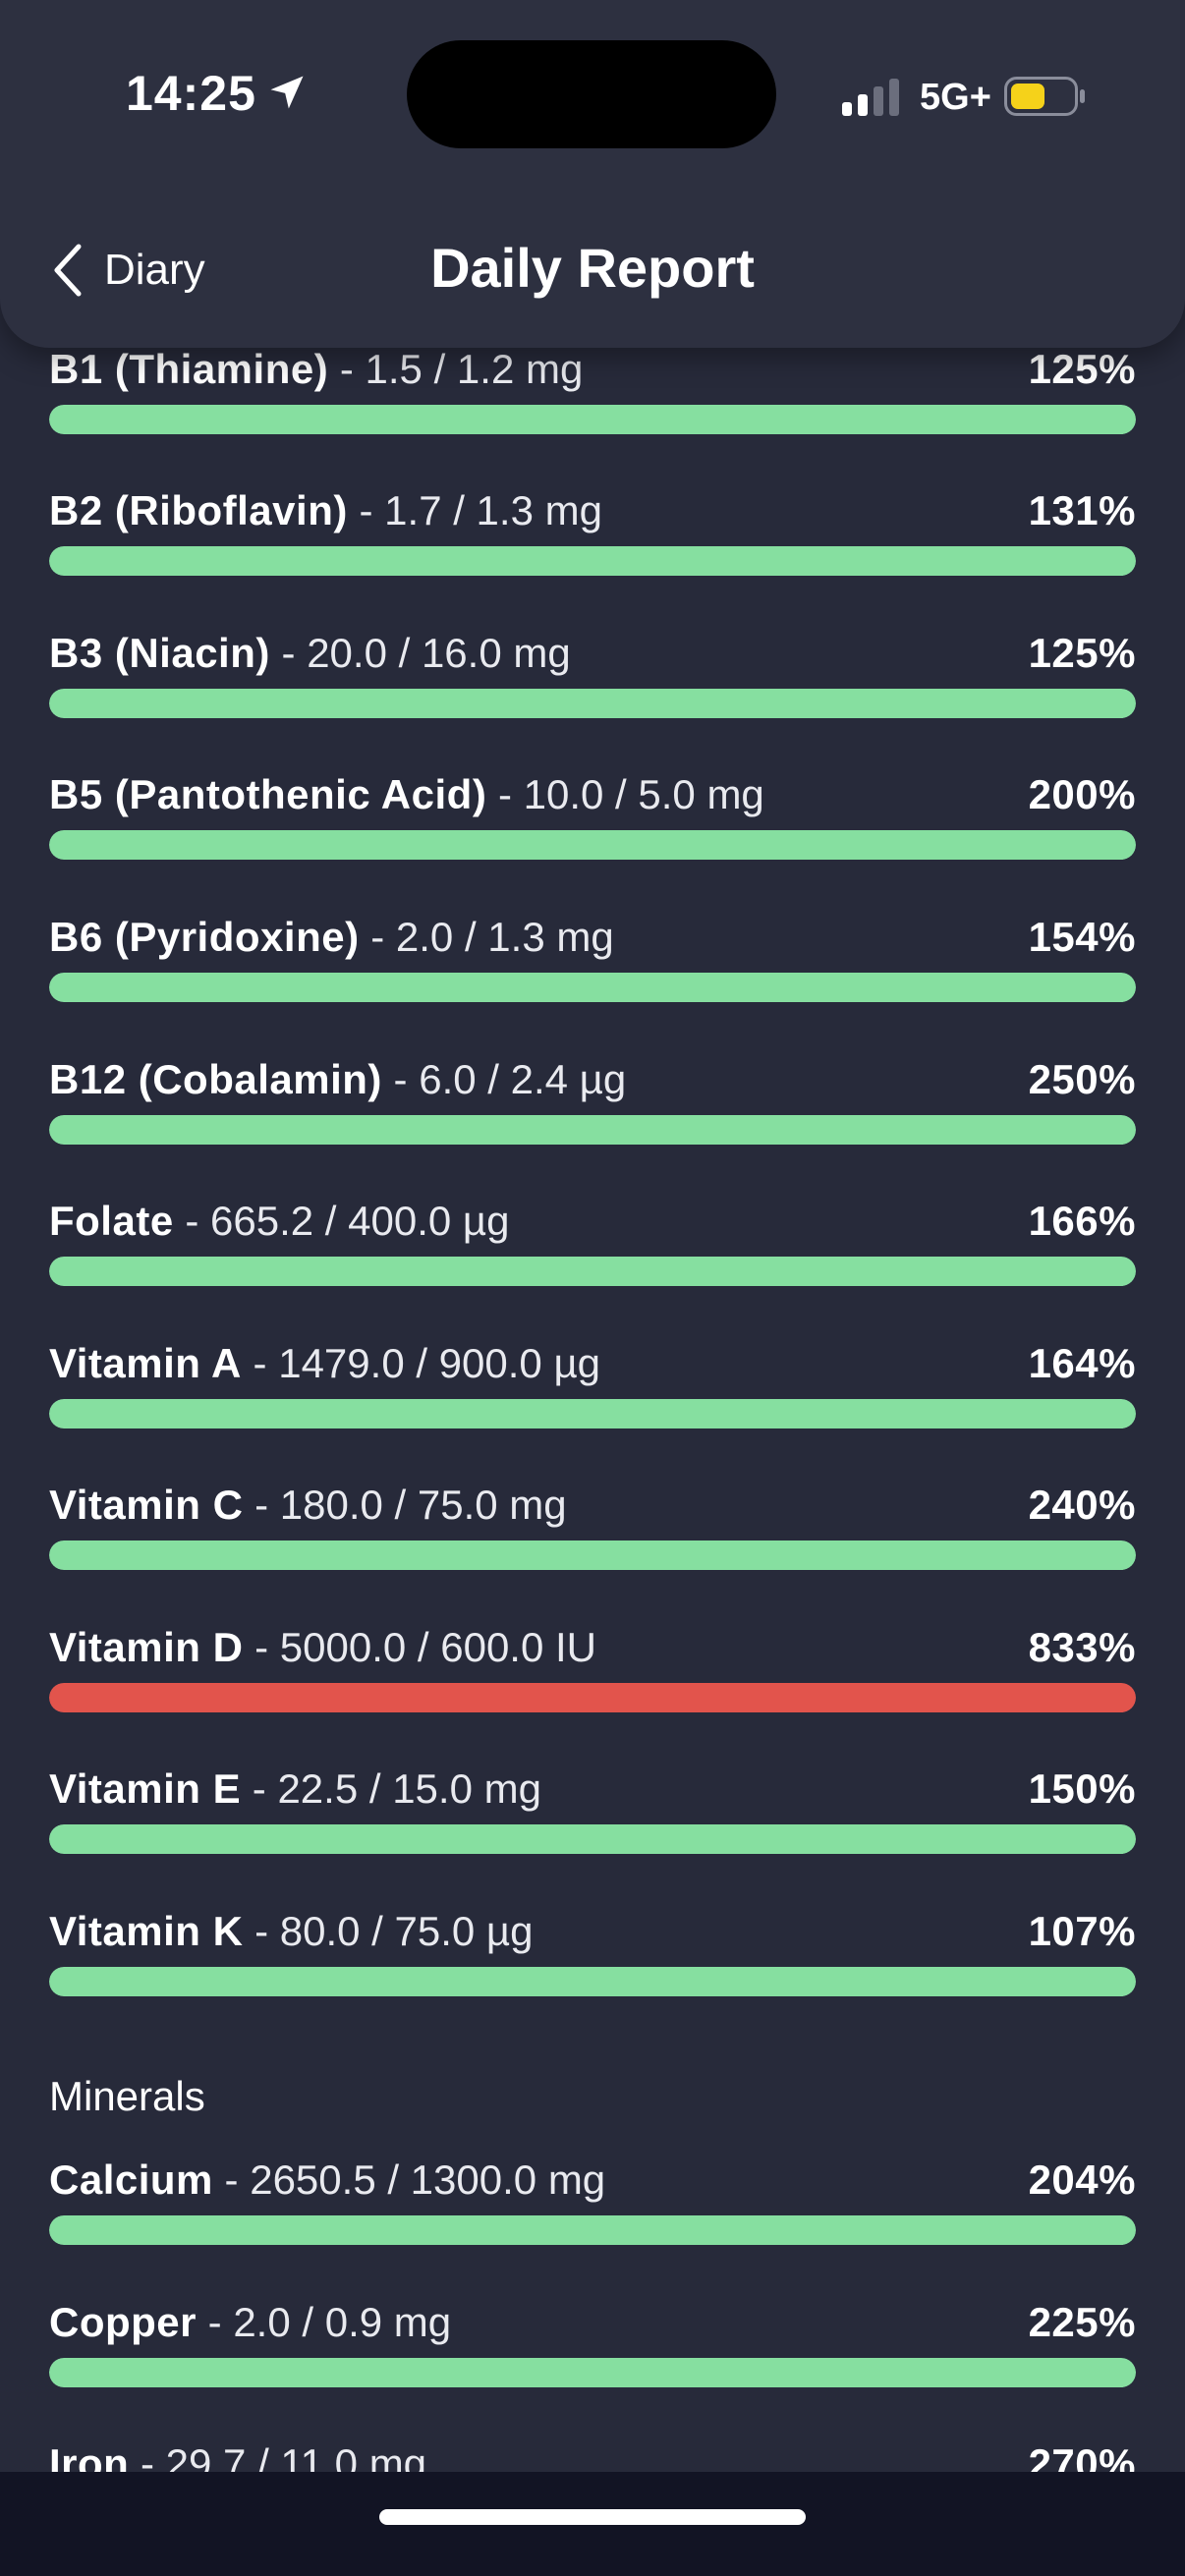 This screenshot has height=2576, width=1185. Describe the element at coordinates (131, 2179) in the screenshot. I see `nutrient-name: Calcium` at that location.